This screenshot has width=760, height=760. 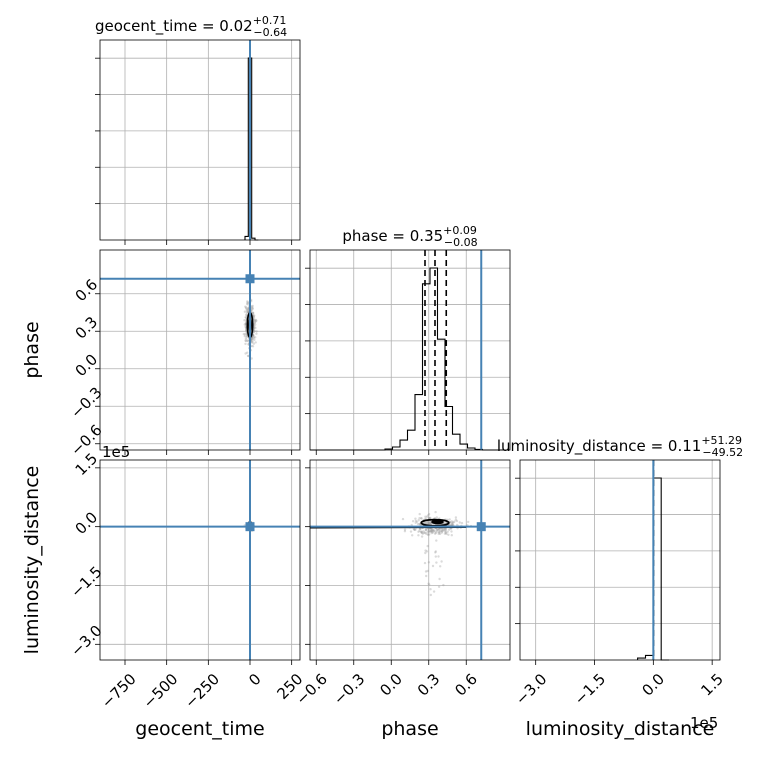 I want to click on title-name: phase, so click(x=364, y=236).